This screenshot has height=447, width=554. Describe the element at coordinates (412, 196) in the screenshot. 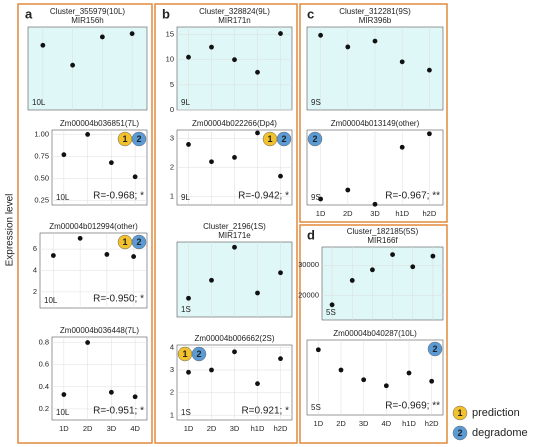

I see `stat-label: R=-0.967; **` at that location.